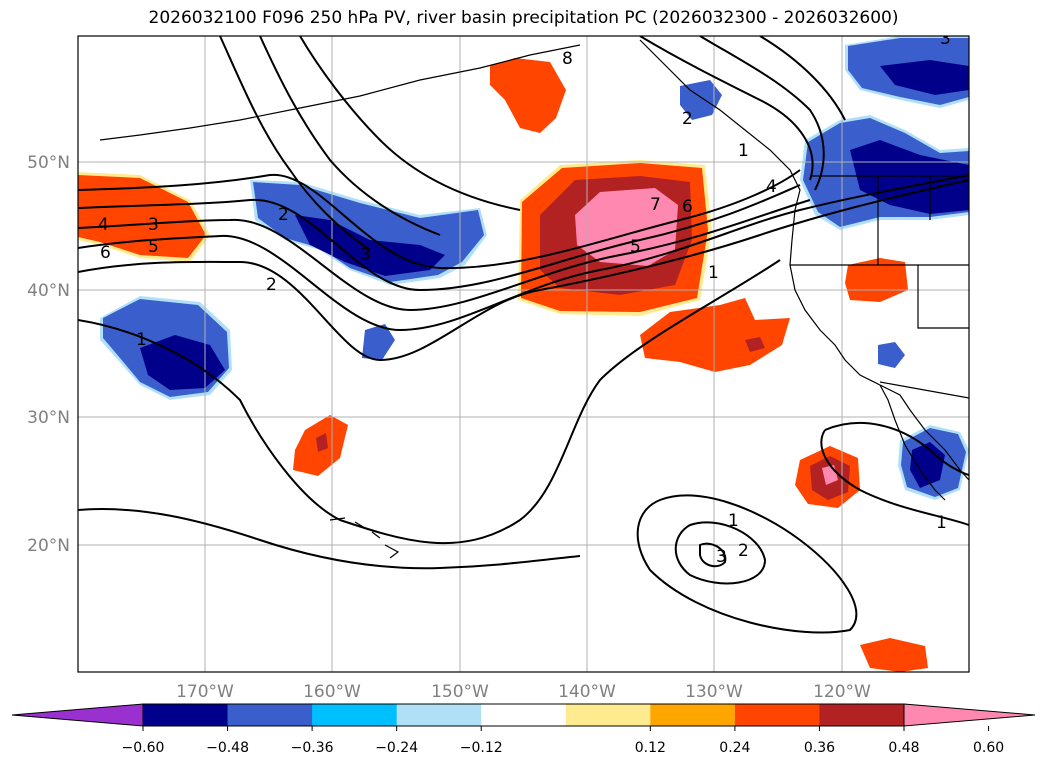  I want to click on colorbar-extension-low, so click(77, 715).